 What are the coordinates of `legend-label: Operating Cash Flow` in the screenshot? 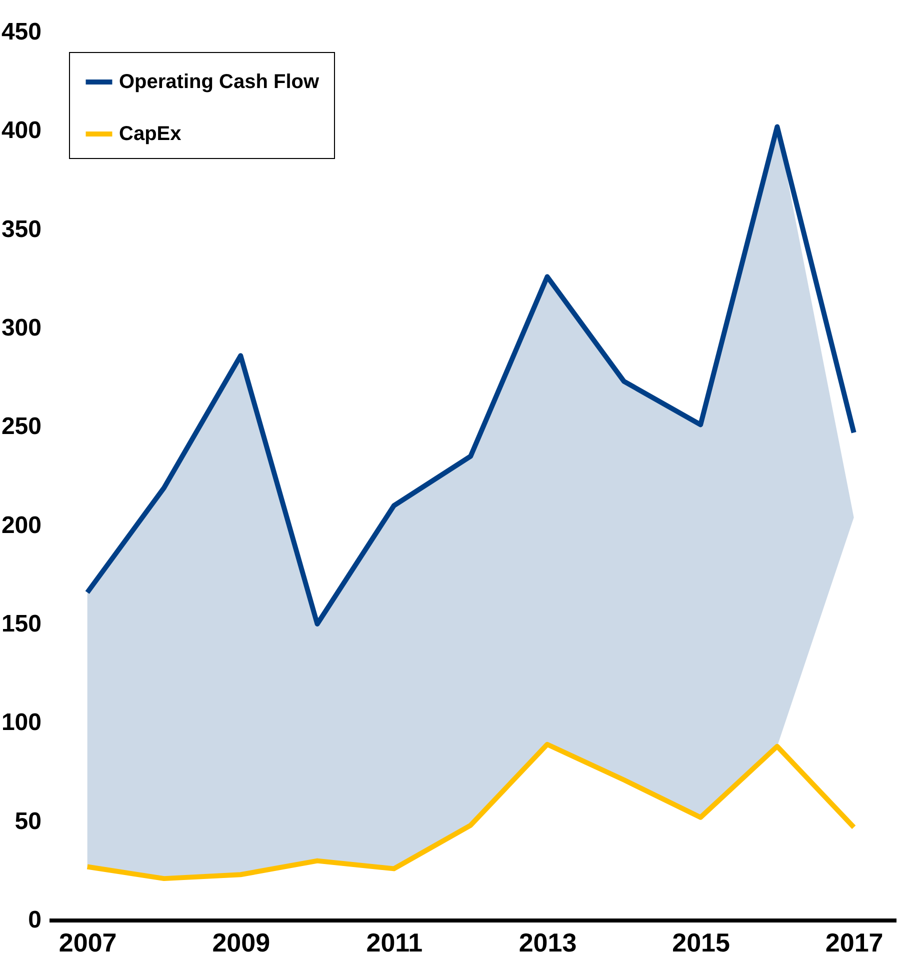 It's located at (219, 82).